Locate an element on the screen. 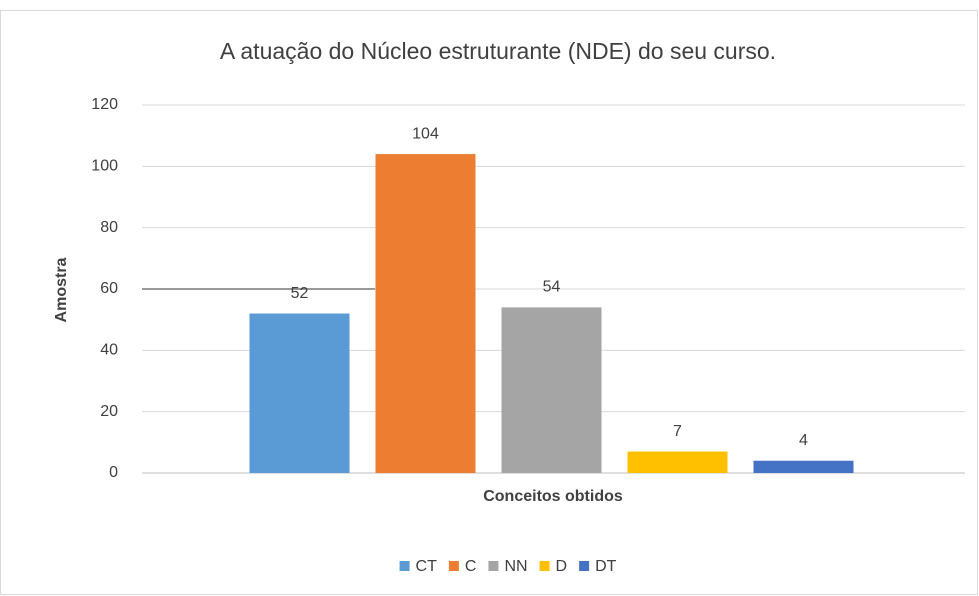 Image resolution: width=979 pixels, height=596 pixels. y-axis-title: Amostra is located at coordinates (61, 289).